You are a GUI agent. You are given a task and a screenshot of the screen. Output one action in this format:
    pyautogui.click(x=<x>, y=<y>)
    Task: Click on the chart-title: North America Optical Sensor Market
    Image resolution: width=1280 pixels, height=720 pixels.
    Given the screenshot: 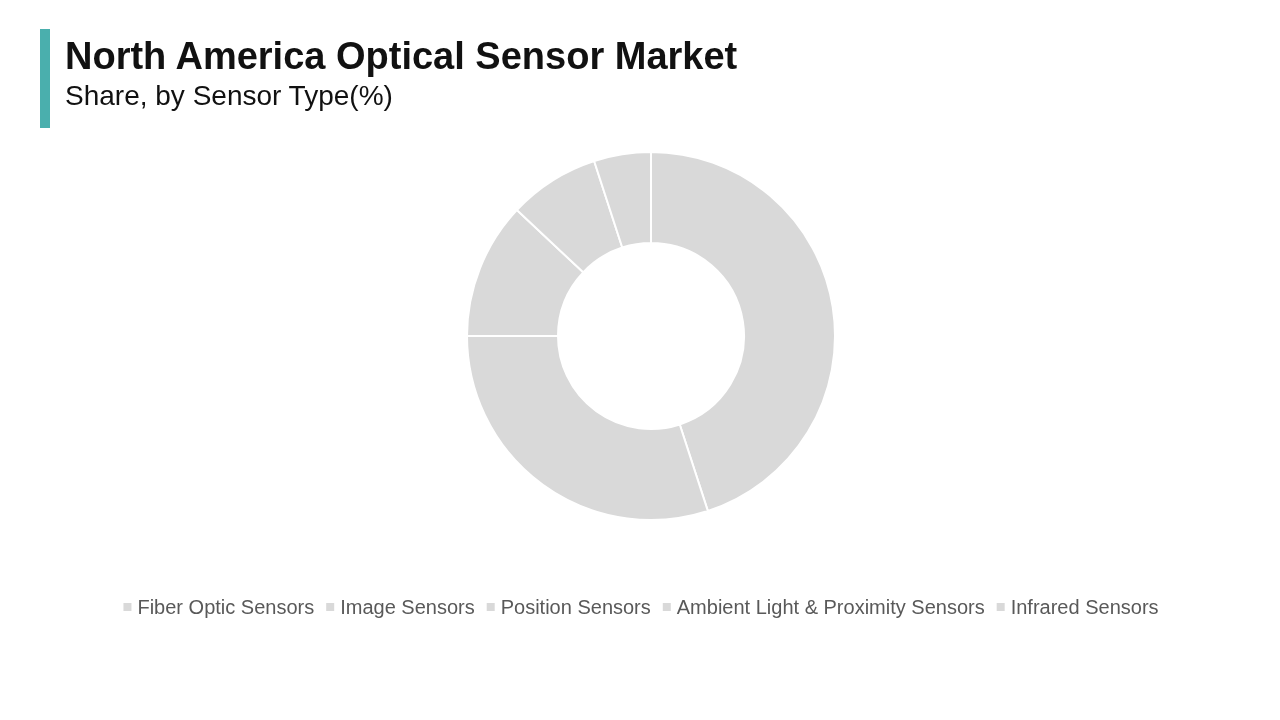 What is the action you would take?
    pyautogui.click(x=401, y=56)
    